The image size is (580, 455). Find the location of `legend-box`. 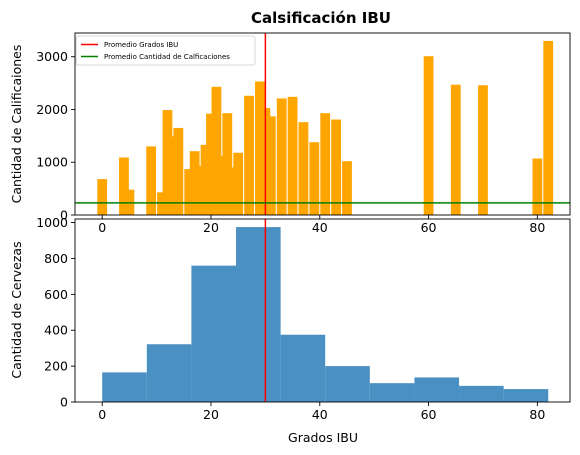

legend-box is located at coordinates (165, 50).